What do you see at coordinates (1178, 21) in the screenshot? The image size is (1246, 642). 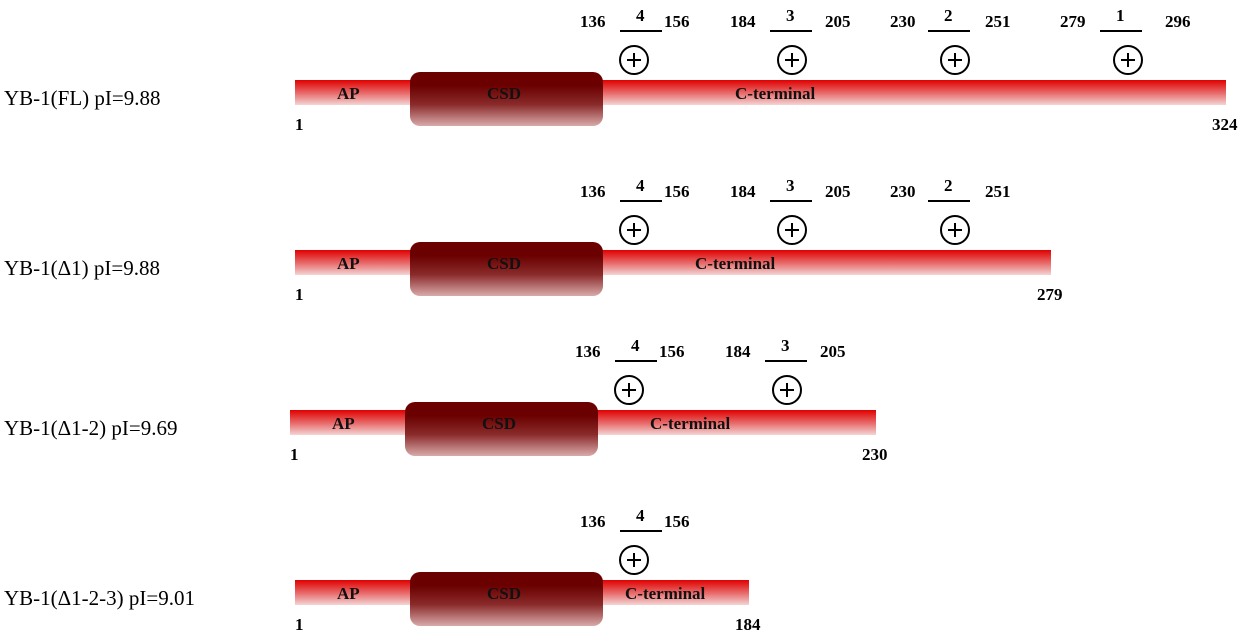 I see `segment-end: 296` at bounding box center [1178, 21].